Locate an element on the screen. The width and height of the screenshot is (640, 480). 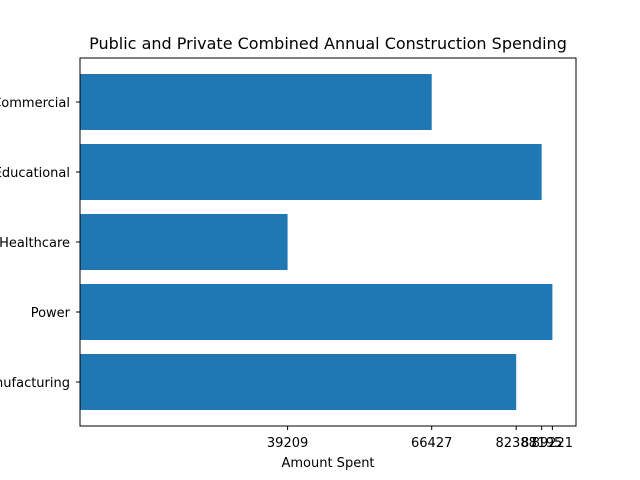
x-tick-label: 87195 is located at coordinates (541, 443).